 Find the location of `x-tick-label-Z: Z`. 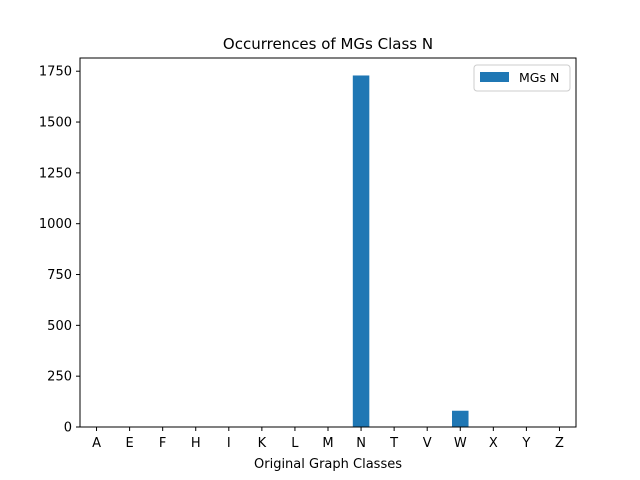

x-tick-label-Z: Z is located at coordinates (559, 443).